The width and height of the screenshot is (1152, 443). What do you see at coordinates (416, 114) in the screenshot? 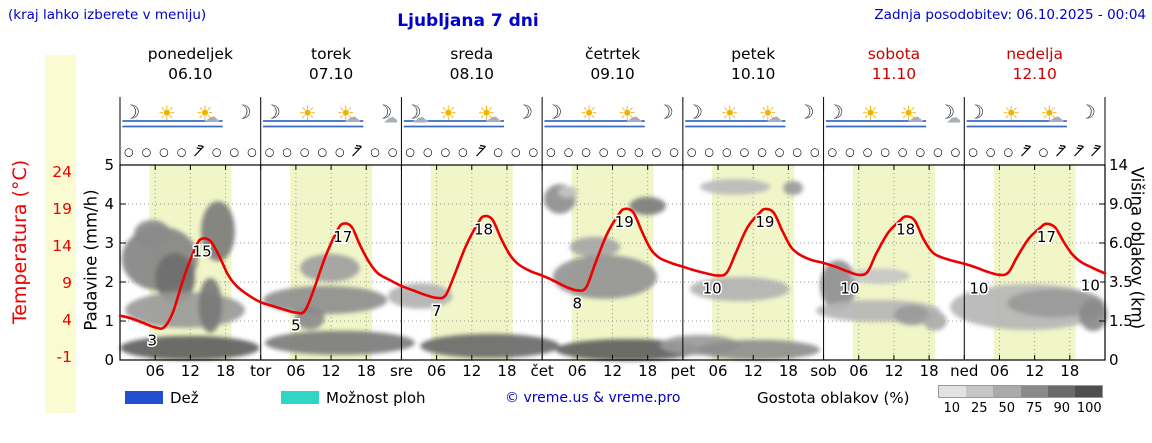
I see `cloud-moon-icon: ☽ ☁` at bounding box center [416, 114].